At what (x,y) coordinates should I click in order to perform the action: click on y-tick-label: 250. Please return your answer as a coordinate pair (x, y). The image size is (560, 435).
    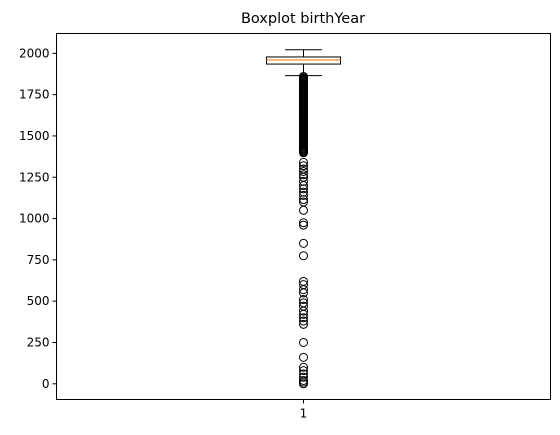
    Looking at the image, I should click on (38, 342).